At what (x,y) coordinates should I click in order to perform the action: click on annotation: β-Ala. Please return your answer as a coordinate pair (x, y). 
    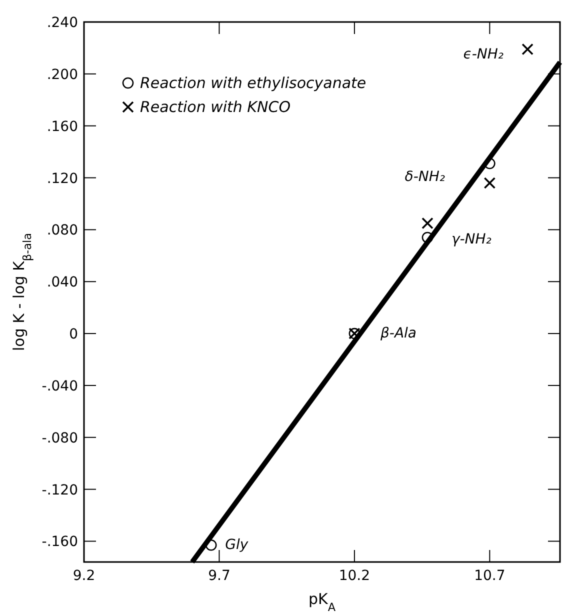
    Looking at the image, I should click on (397, 334).